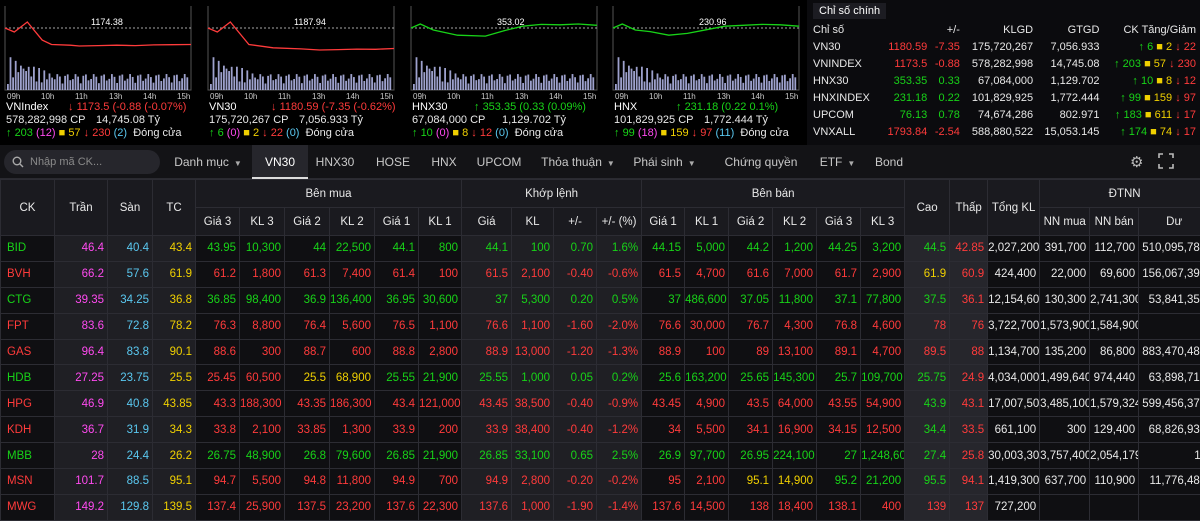 The image size is (1200, 521). What do you see at coordinates (28, 507) in the screenshot?
I see `cell-symbol: MWG` at bounding box center [28, 507].